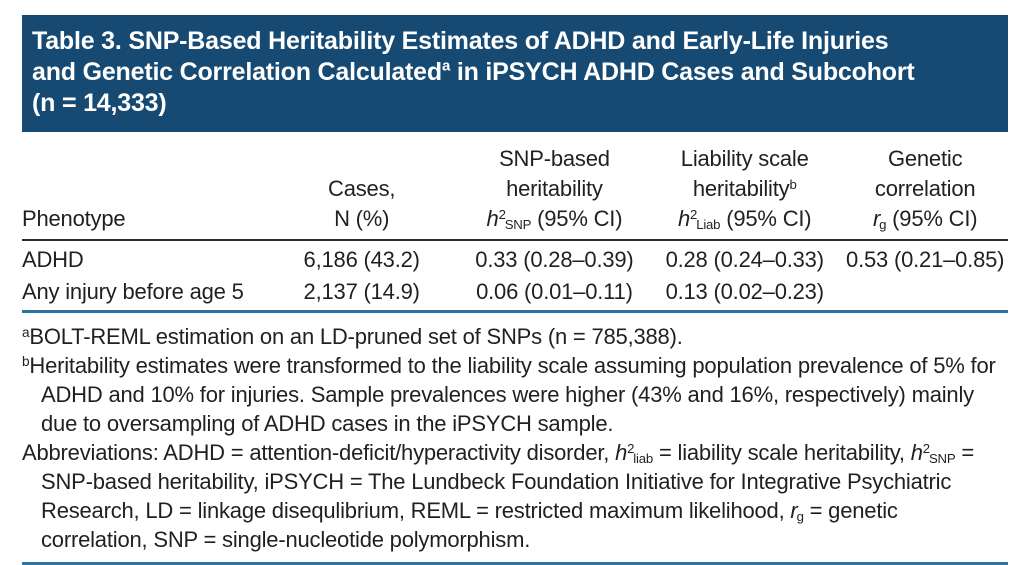 The height and width of the screenshot is (565, 1024). Describe the element at coordinates (925, 259) in the screenshot. I see `cell-genetic-correlation: 0.53 (0.21–0.85)` at that location.